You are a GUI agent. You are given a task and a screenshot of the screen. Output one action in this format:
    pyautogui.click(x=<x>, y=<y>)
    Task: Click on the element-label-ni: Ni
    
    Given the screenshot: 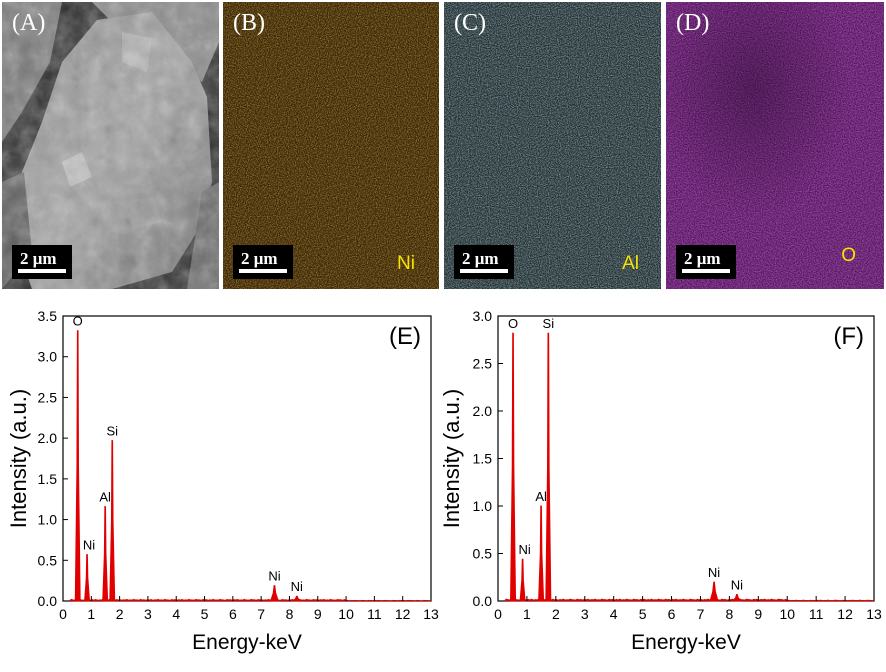 What is the action you would take?
    pyautogui.click(x=406, y=263)
    